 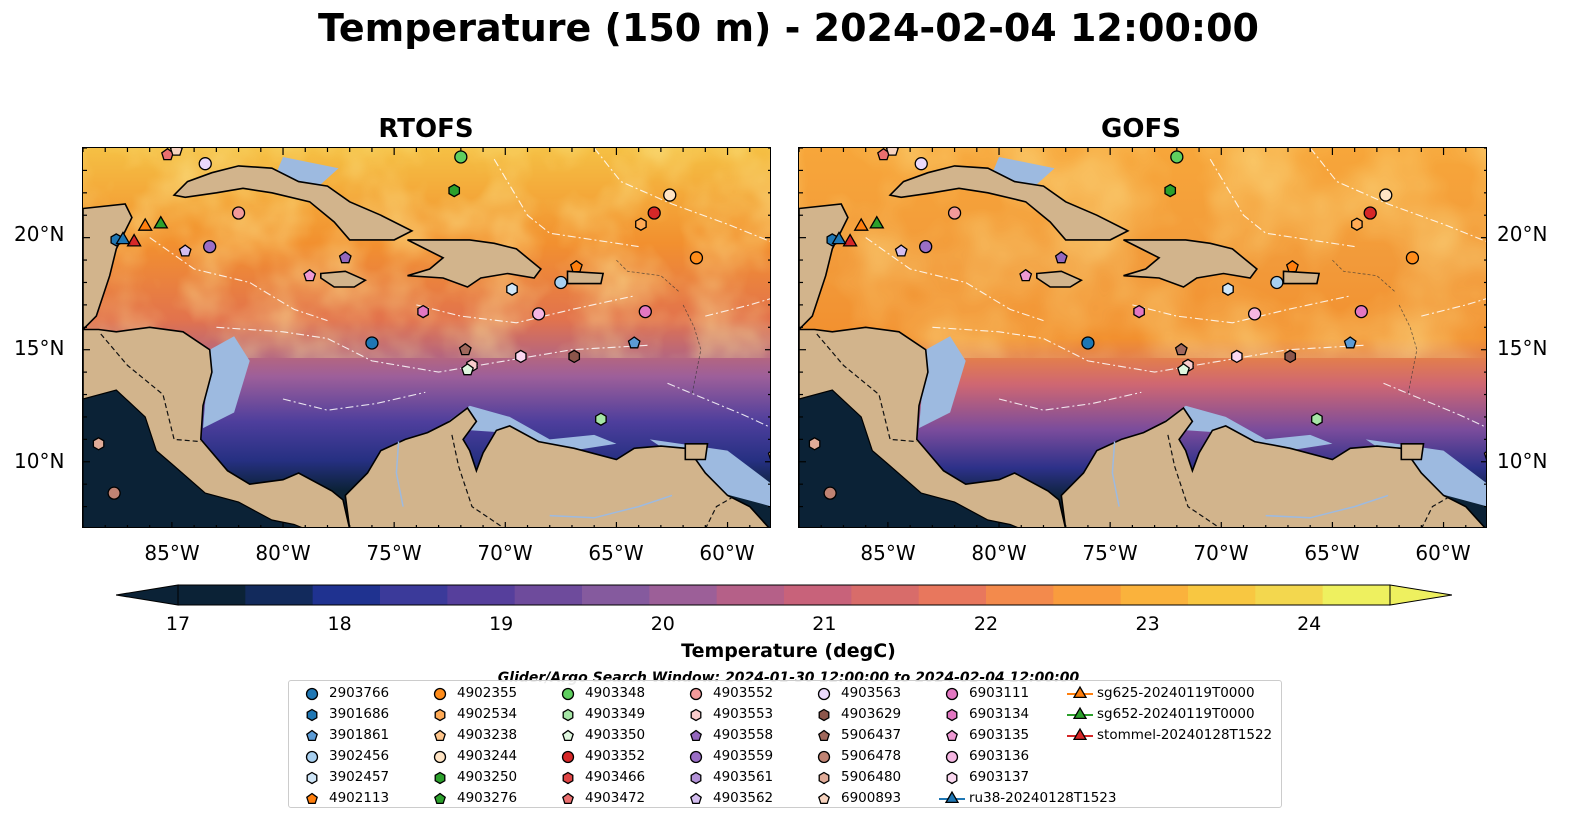 What do you see at coordinates (1290, 356) in the screenshot?
I see `station-marker-4903629-gofs` at bounding box center [1290, 356].